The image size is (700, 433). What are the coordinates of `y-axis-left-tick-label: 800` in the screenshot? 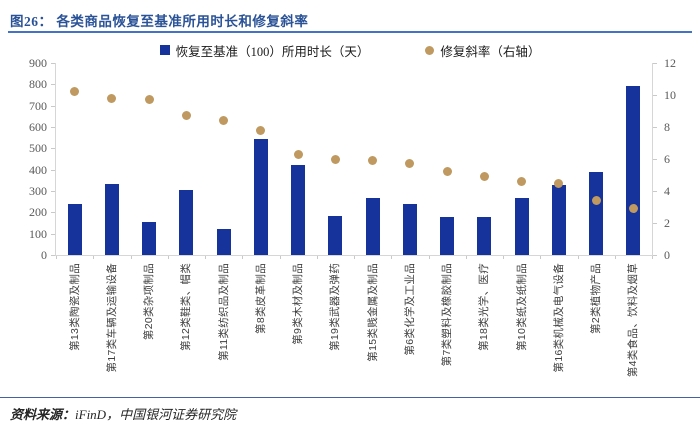 It's located at (38, 84).